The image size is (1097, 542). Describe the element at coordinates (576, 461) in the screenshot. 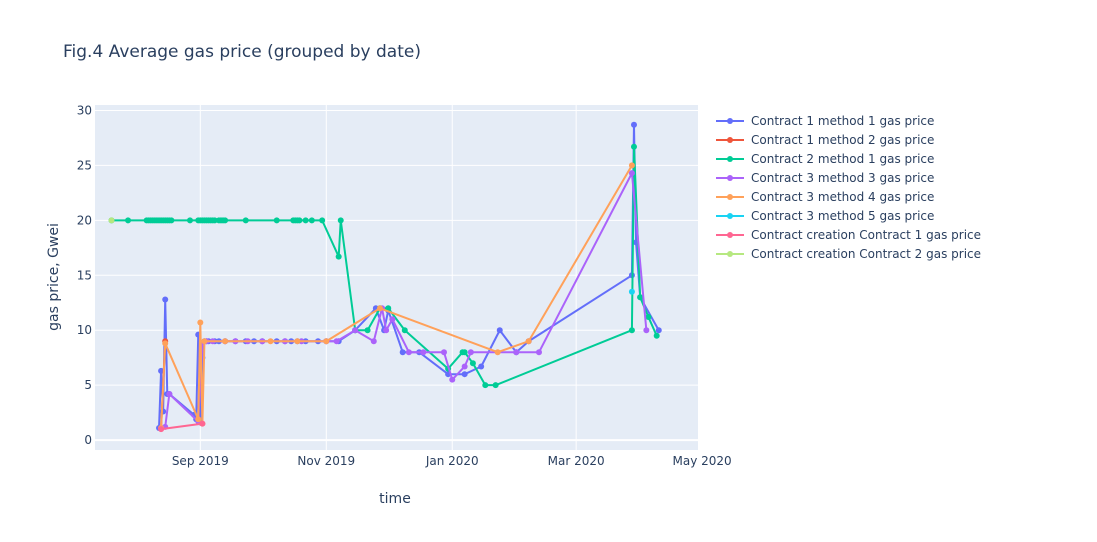

I see `x-tick-label: Mar 2020` at that location.